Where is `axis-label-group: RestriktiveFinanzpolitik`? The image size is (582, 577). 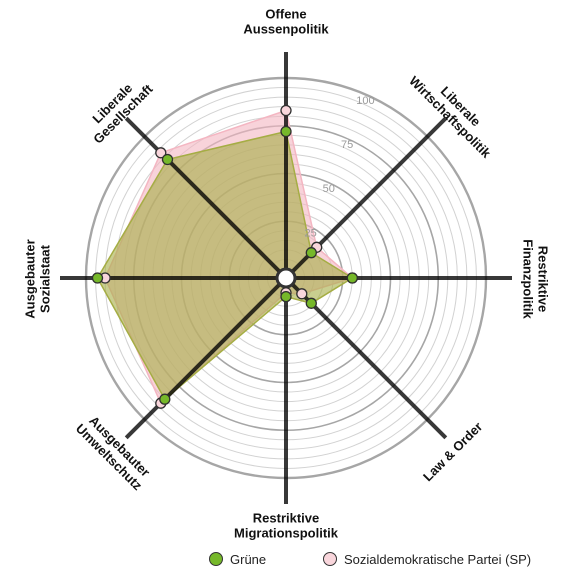 axis-label-group: RestriktiveFinanzpolitik is located at coordinates (536, 279).